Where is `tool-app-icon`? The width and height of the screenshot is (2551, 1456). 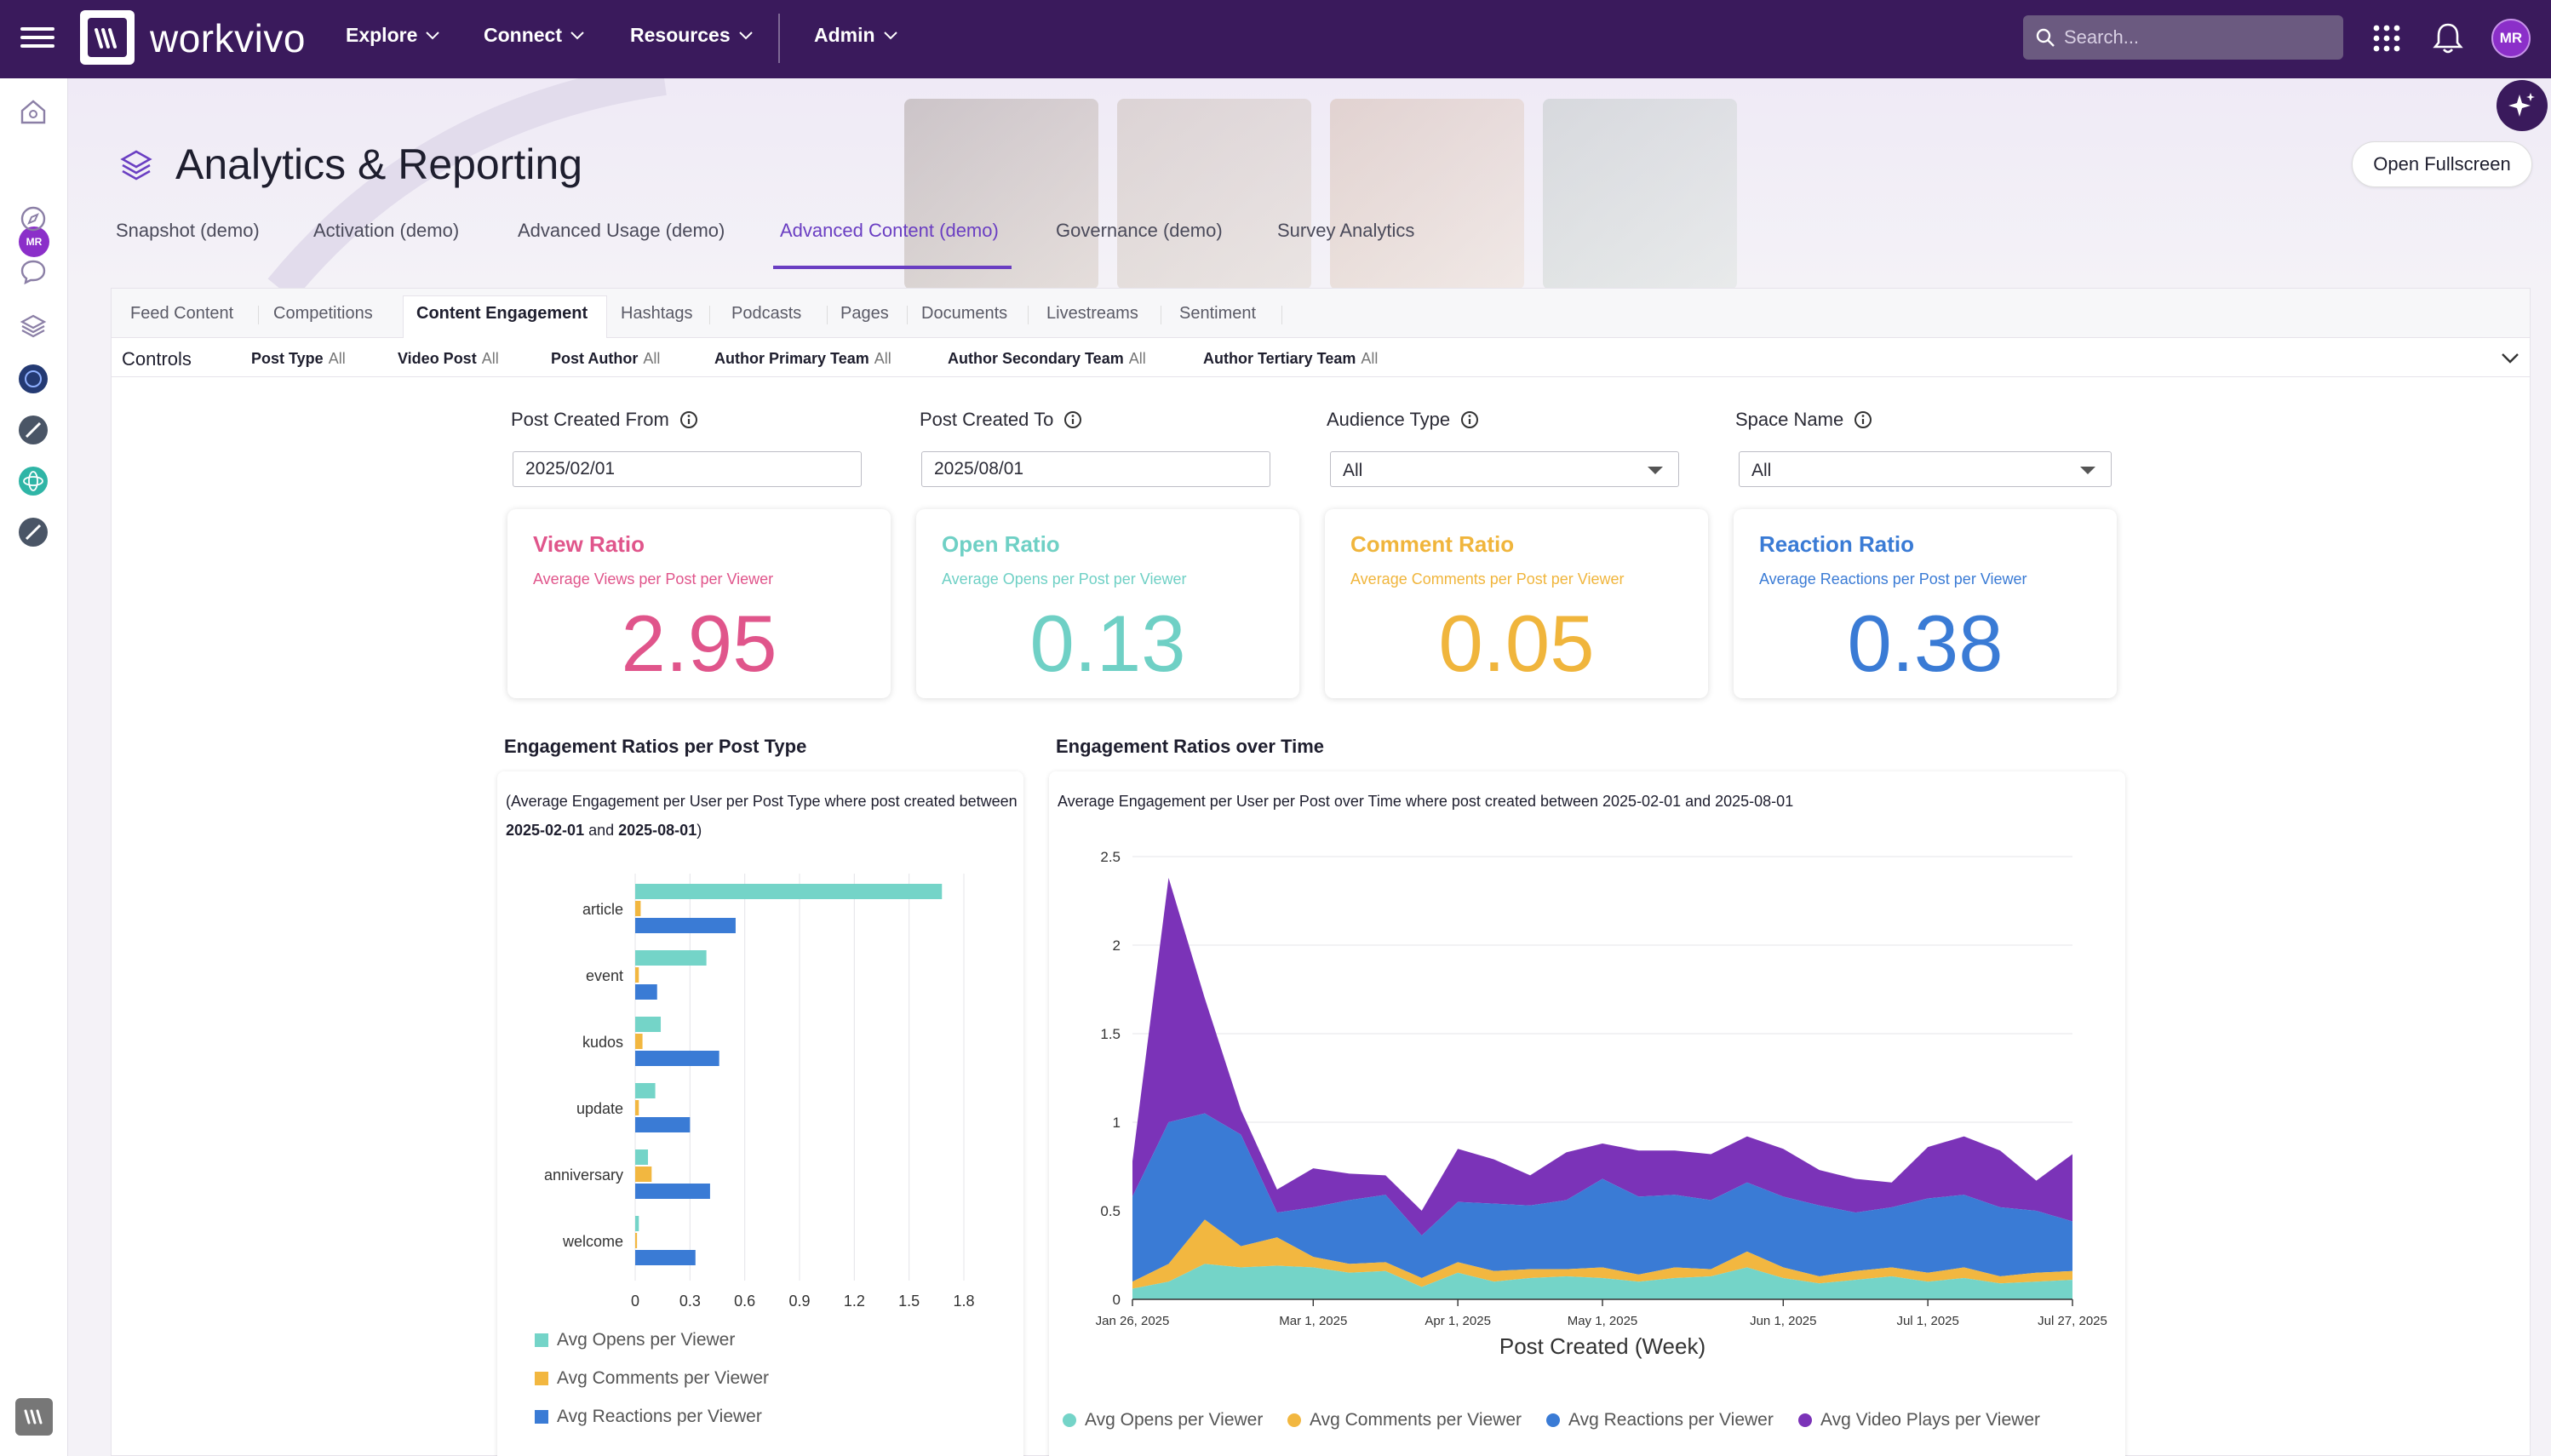
tool-app-icon is located at coordinates (33, 532).